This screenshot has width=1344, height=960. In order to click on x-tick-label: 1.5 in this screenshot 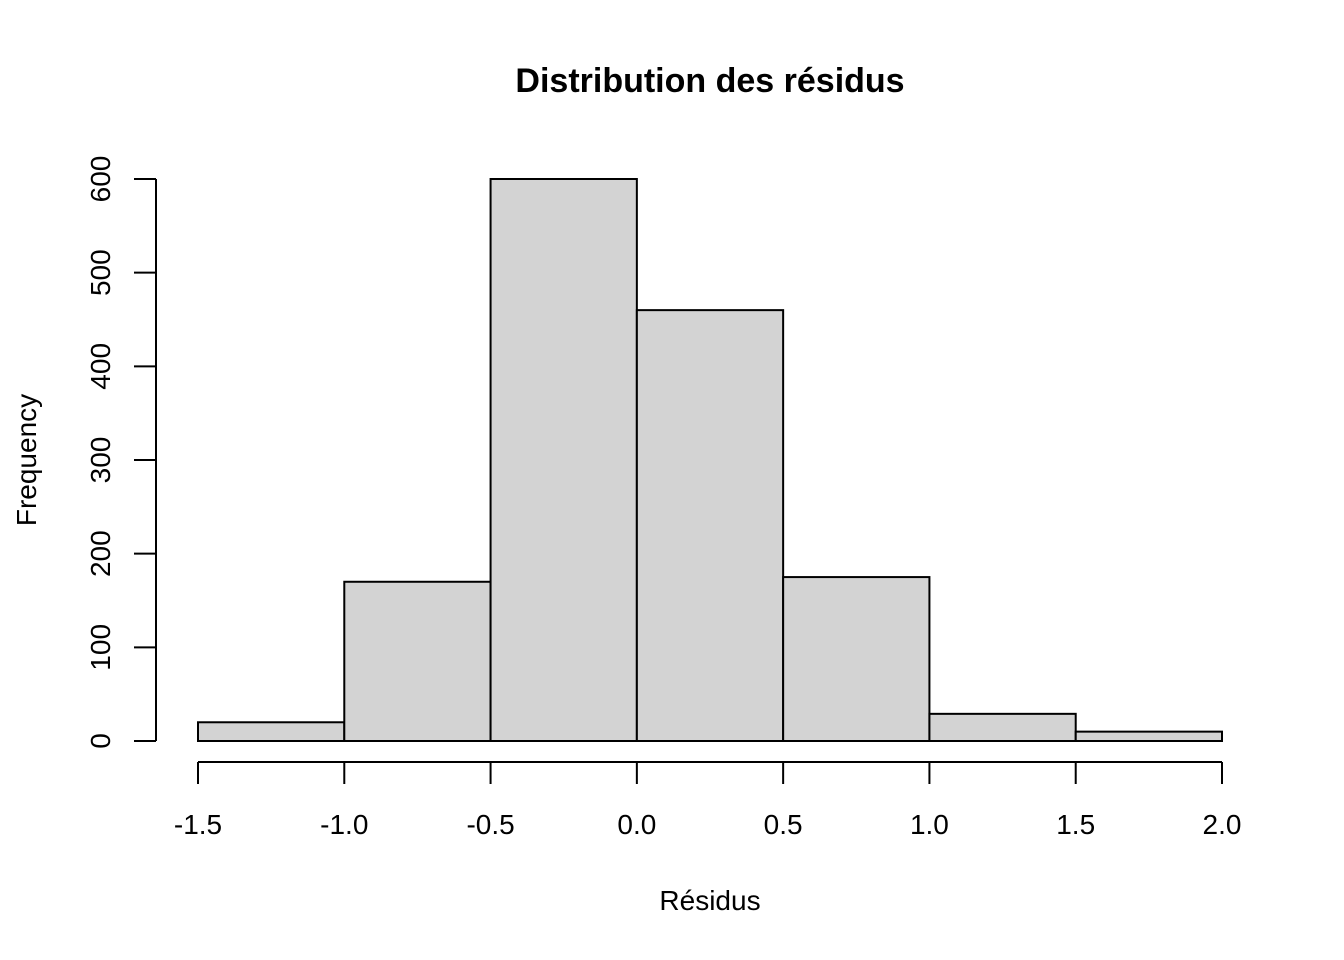, I will do `click(1075, 824)`.